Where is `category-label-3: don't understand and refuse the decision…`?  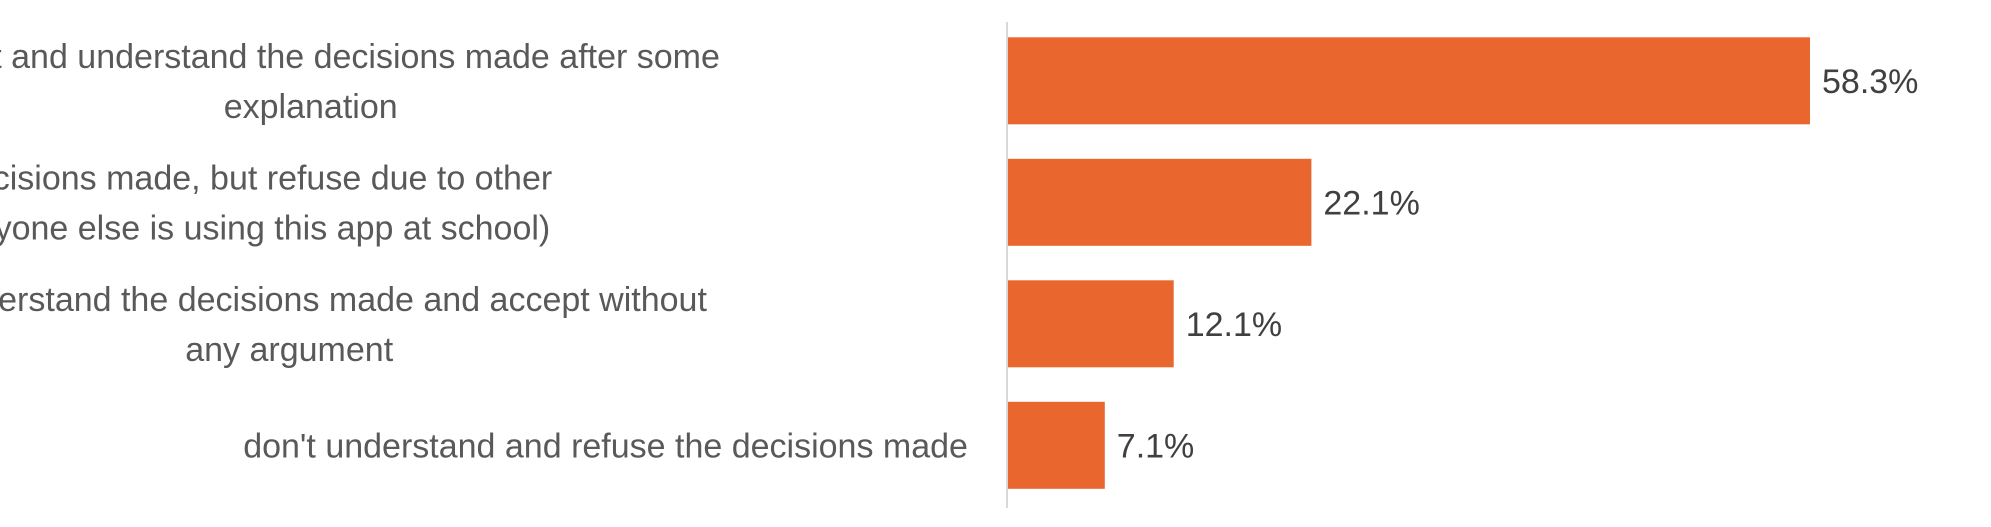 category-label-3: don't understand and refuse the decision… is located at coordinates (605, 446).